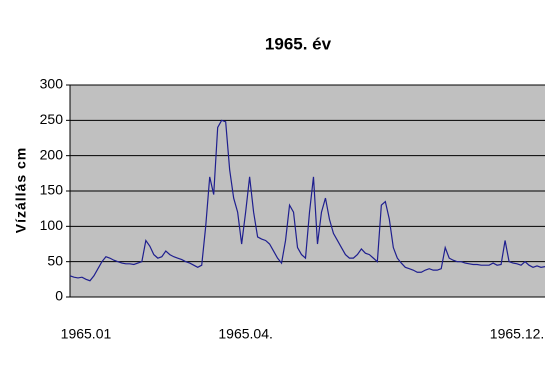 The image size is (559, 374). What do you see at coordinates (59, 296) in the screenshot?
I see `y-tick-label: 0` at bounding box center [59, 296].